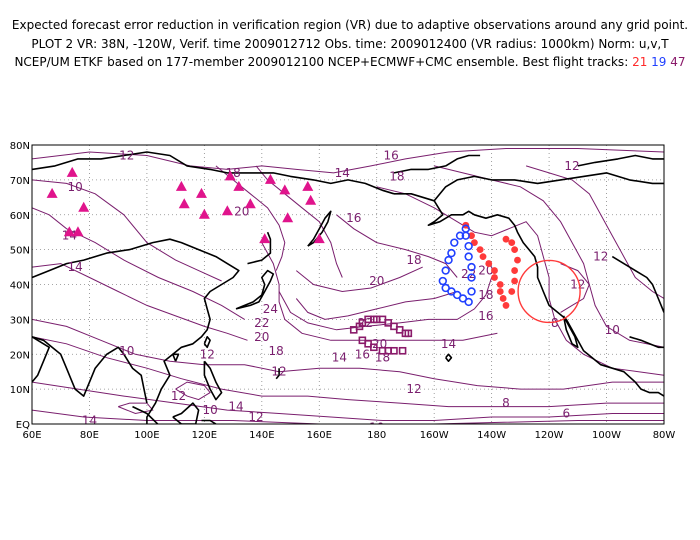 Image resolution: width=700 pixels, height=540 pixels. What do you see at coordinates (640, 62) in the screenshot?
I see `track-21-label: 21` at bounding box center [640, 62].